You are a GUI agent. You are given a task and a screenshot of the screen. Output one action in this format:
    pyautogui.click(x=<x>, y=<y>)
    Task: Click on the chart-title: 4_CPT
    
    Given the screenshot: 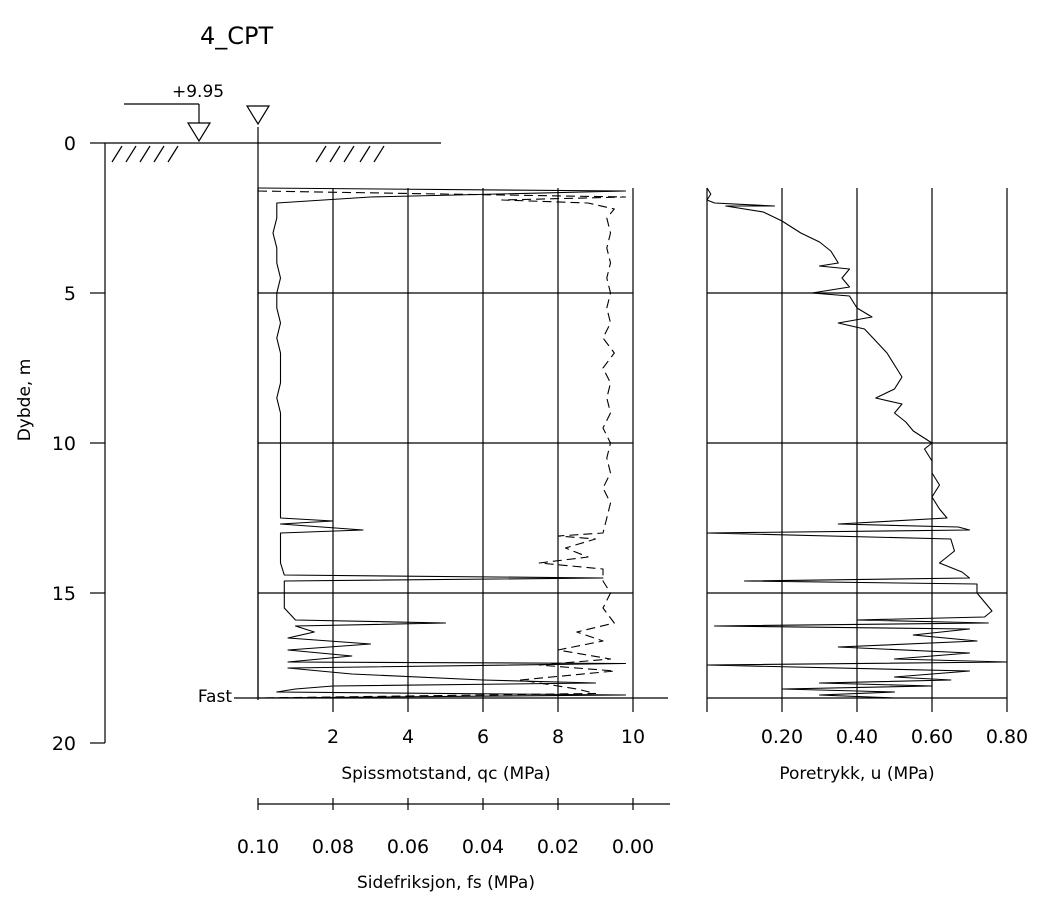 What is the action you would take?
    pyautogui.click(x=237, y=36)
    